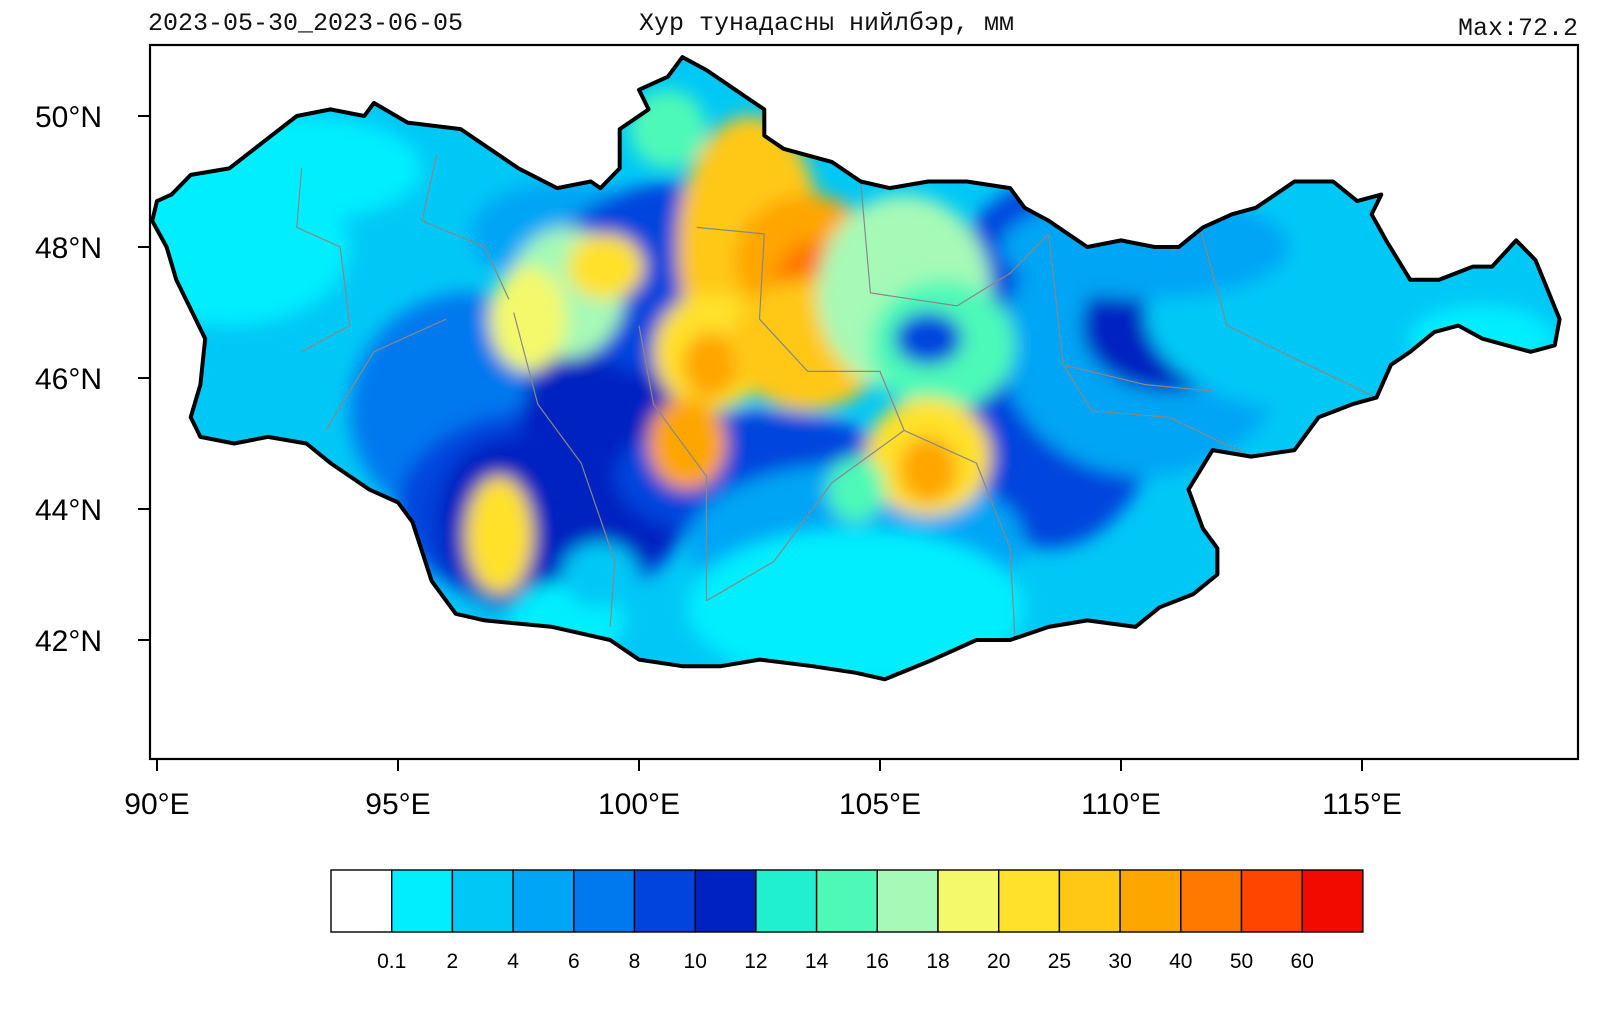 The image size is (1600, 1032). What do you see at coordinates (513, 961) in the screenshot?
I see `colorbar-level-label: 4` at bounding box center [513, 961].